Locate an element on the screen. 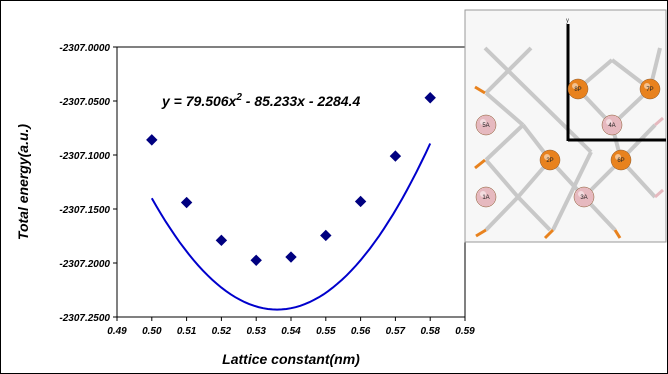 The width and height of the screenshot is (668, 374). x-tick-label: 0.57 is located at coordinates (396, 331).